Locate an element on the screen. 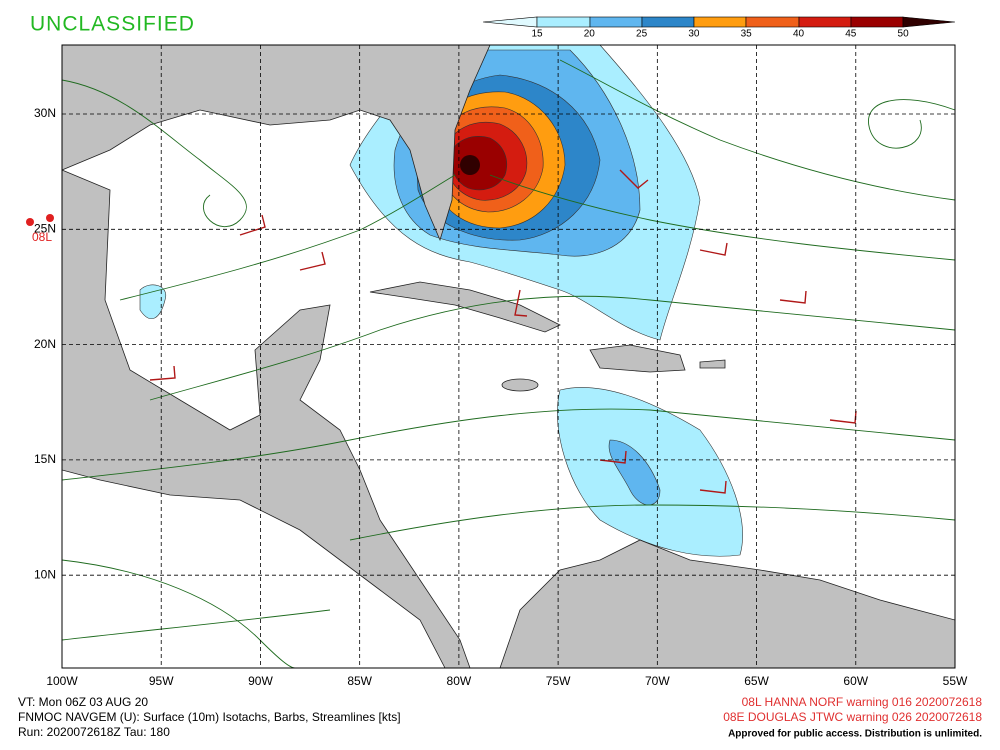  lat-label: 15N is located at coordinates (45, 459).